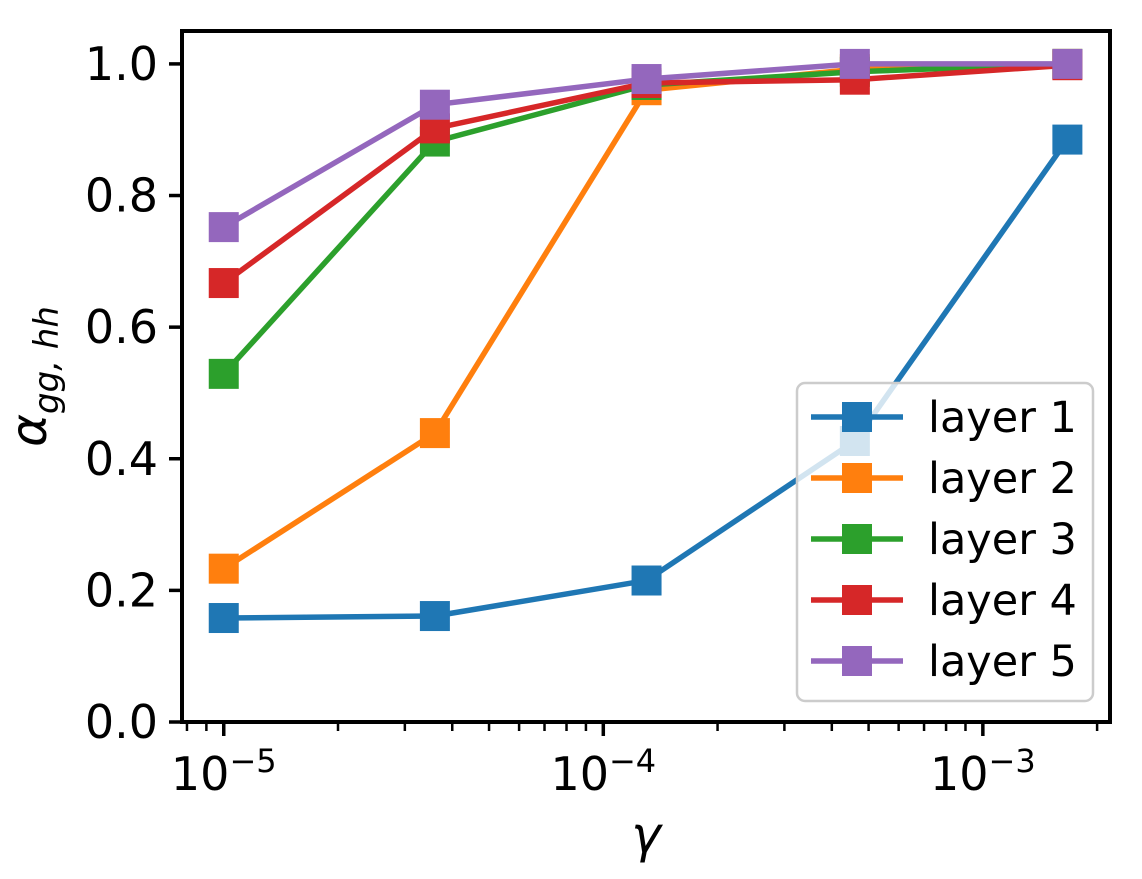 The image size is (1142, 879). Describe the element at coordinates (33, 376) in the screenshot. I see `y-axis-label: αgg, hh` at that location.